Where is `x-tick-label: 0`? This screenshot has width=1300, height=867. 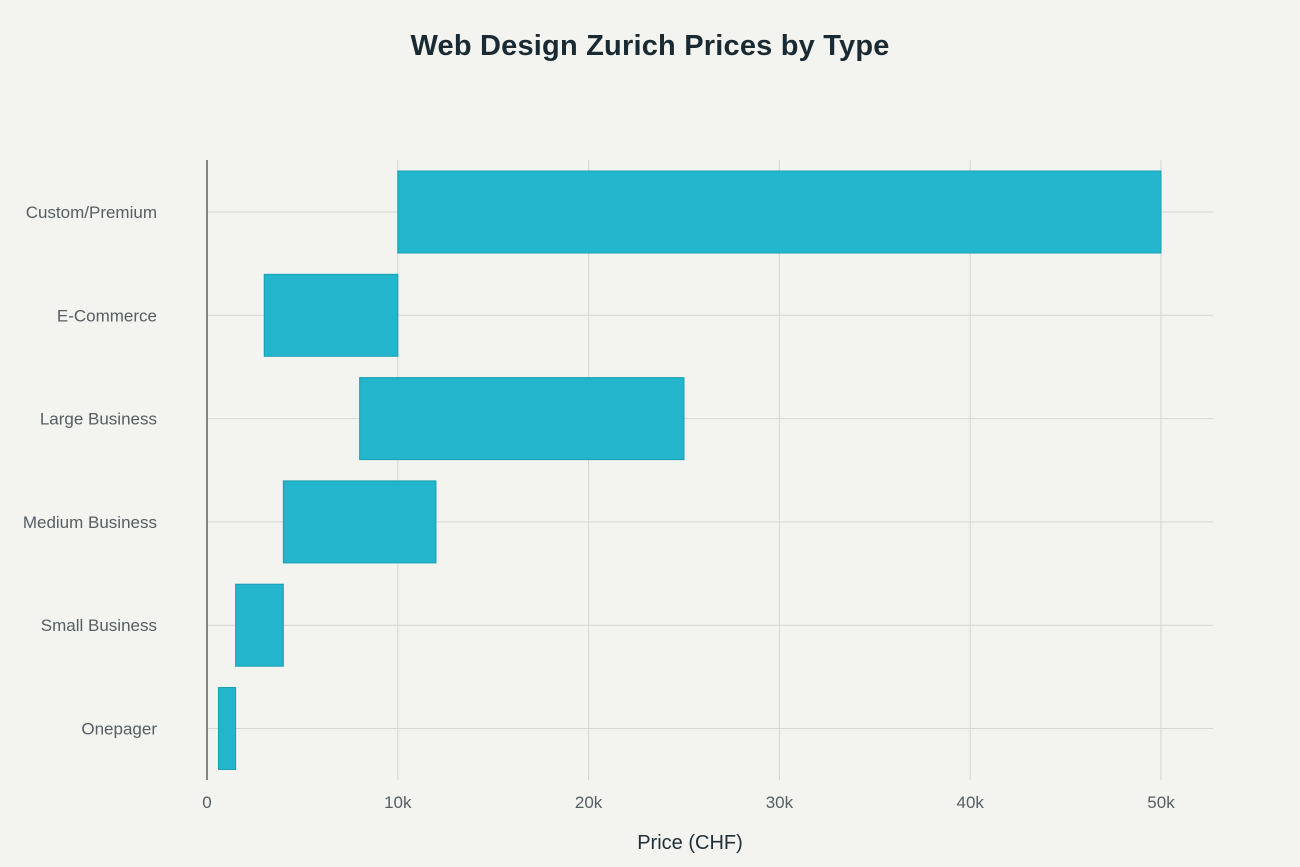 x-tick-label: 0 is located at coordinates (206, 802).